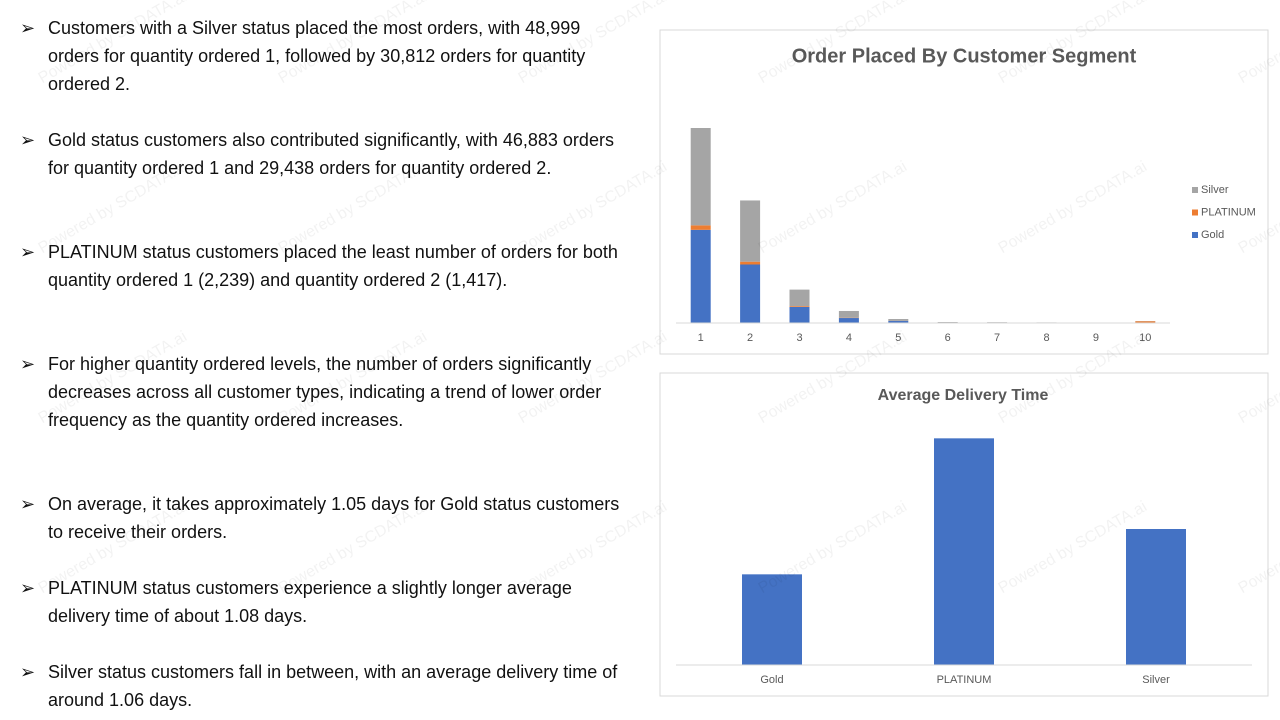 The image size is (1280, 720). What do you see at coordinates (948, 338) in the screenshot?
I see `x-tick-label: 6` at bounding box center [948, 338].